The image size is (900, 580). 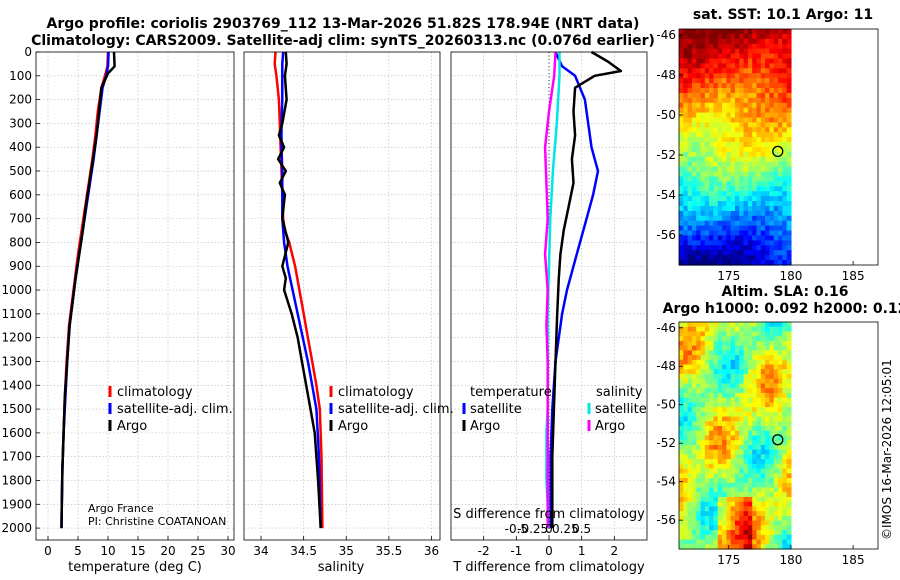 I want to click on map-x-tick-label: 185, so click(x=853, y=276).